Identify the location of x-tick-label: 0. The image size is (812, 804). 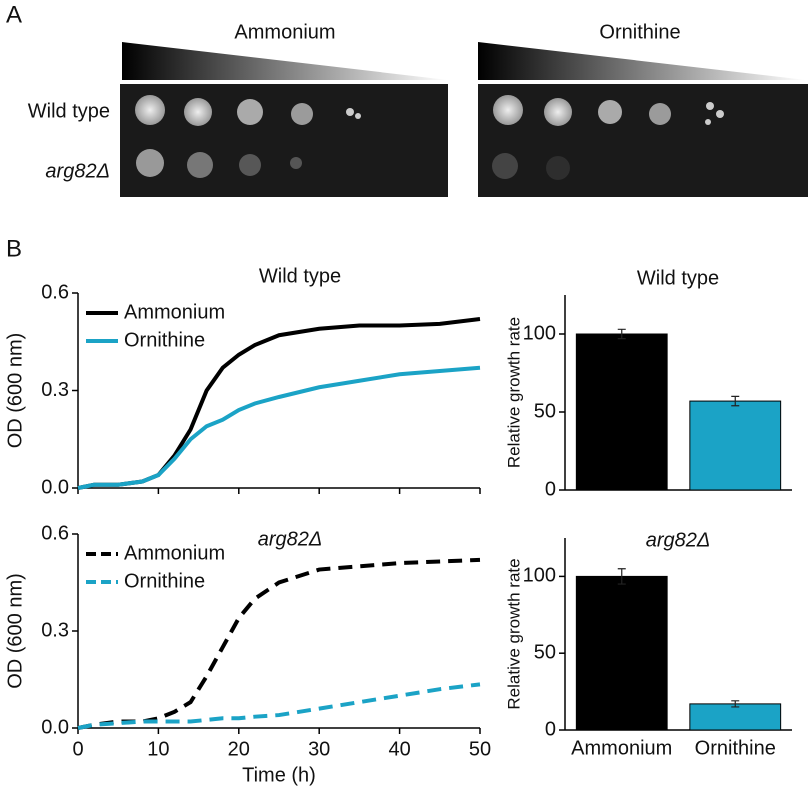
(77, 749).